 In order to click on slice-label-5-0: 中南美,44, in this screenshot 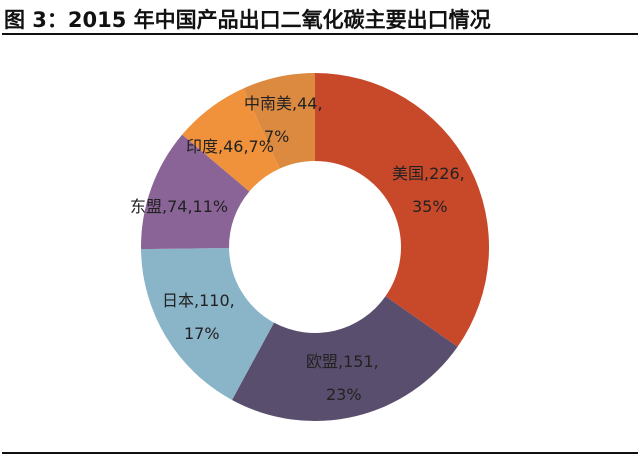, I will do `click(283, 103)`.